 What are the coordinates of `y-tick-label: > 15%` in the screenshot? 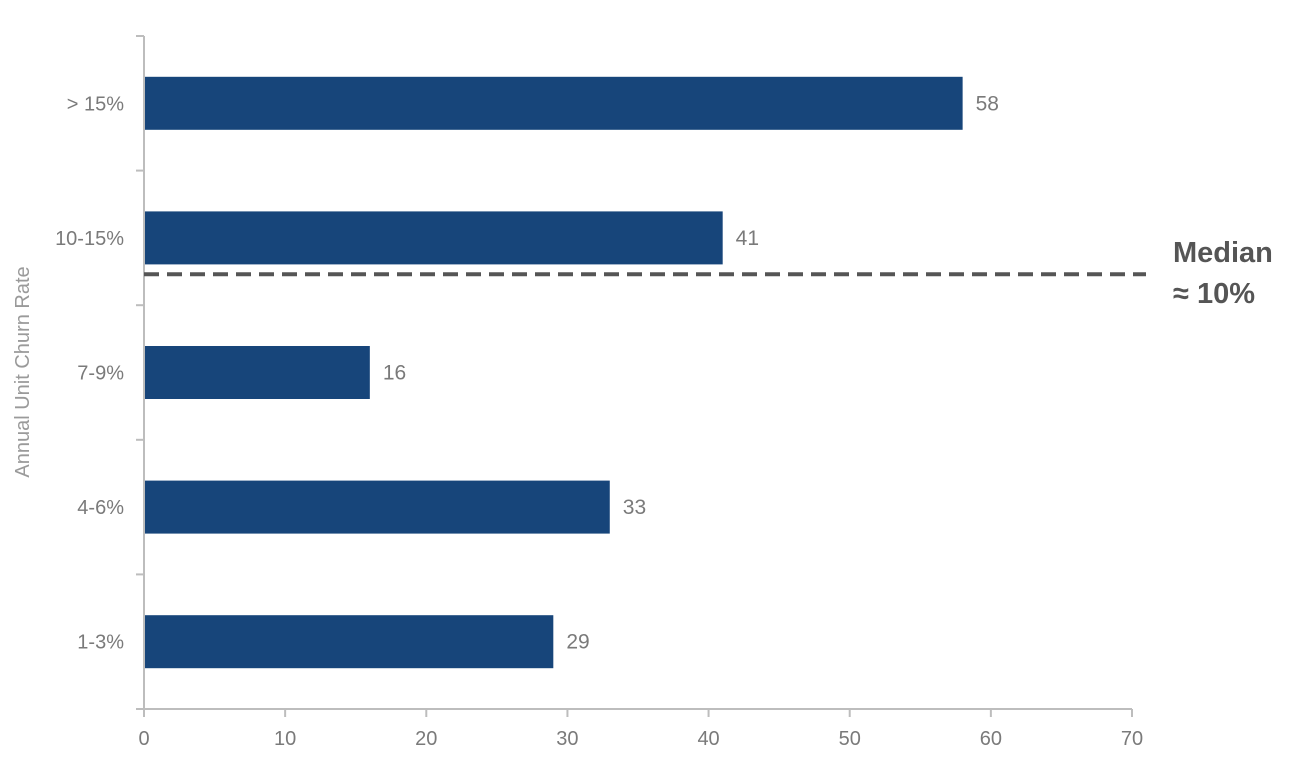 It's located at (95, 104).